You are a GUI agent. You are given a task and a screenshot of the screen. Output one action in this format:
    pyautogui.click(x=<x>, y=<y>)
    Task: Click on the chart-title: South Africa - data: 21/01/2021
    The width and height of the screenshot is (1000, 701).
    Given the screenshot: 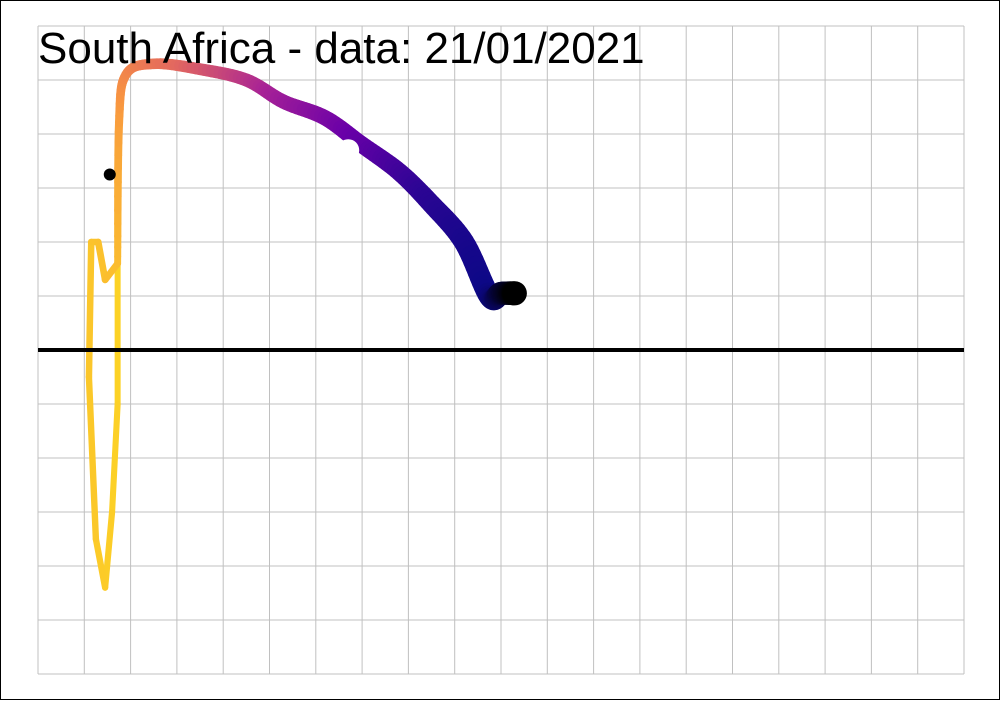 What is the action you would take?
    pyautogui.click(x=341, y=49)
    